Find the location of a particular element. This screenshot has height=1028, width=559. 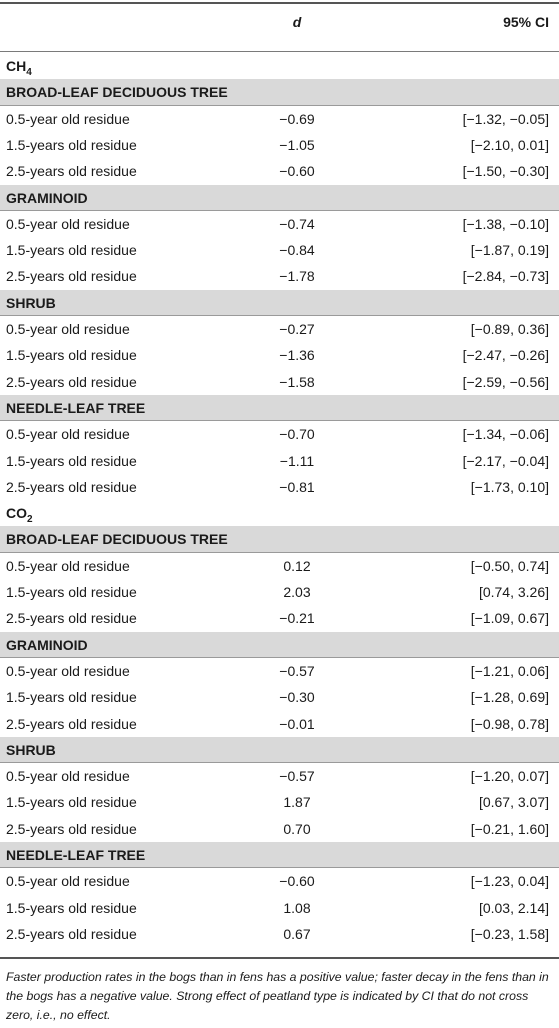

gas-name: CO is located at coordinates (16, 513).